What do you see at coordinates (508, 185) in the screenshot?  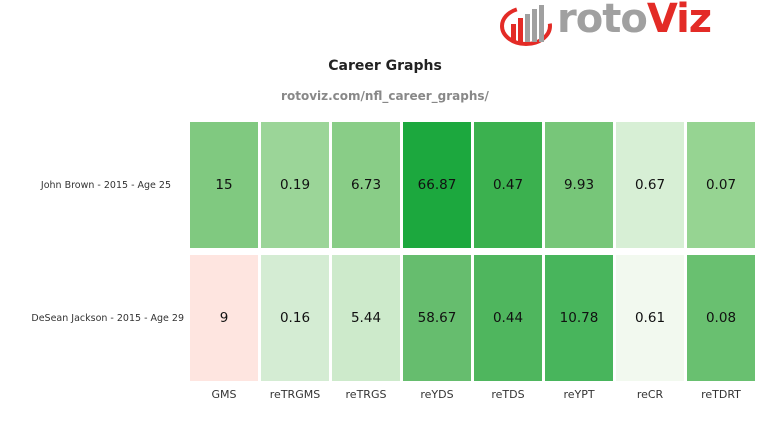 I see `heatmap-cell: 0.47` at bounding box center [508, 185].